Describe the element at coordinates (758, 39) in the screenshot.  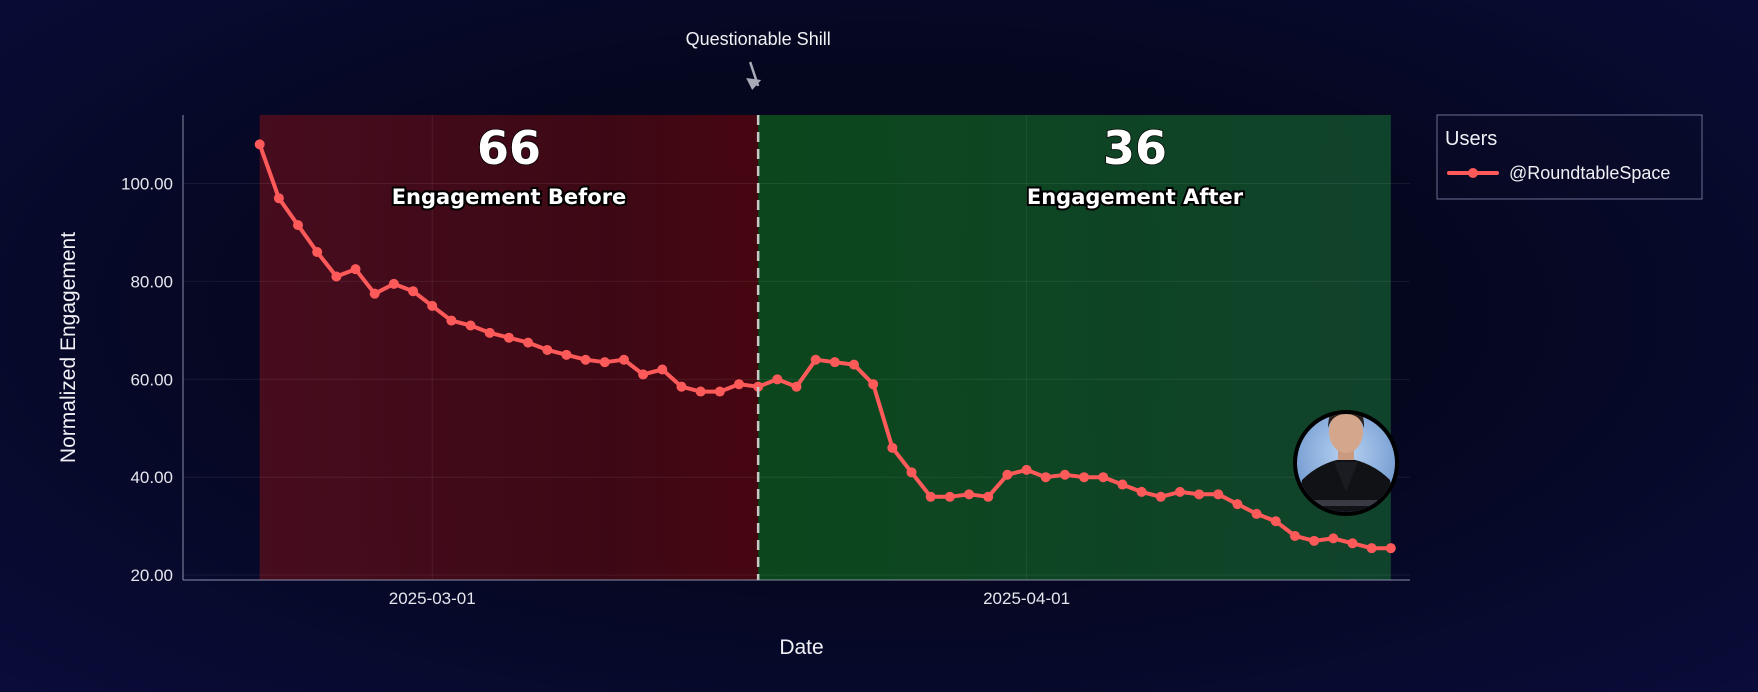
I see `annotation-label: Questionable Shill` at that location.